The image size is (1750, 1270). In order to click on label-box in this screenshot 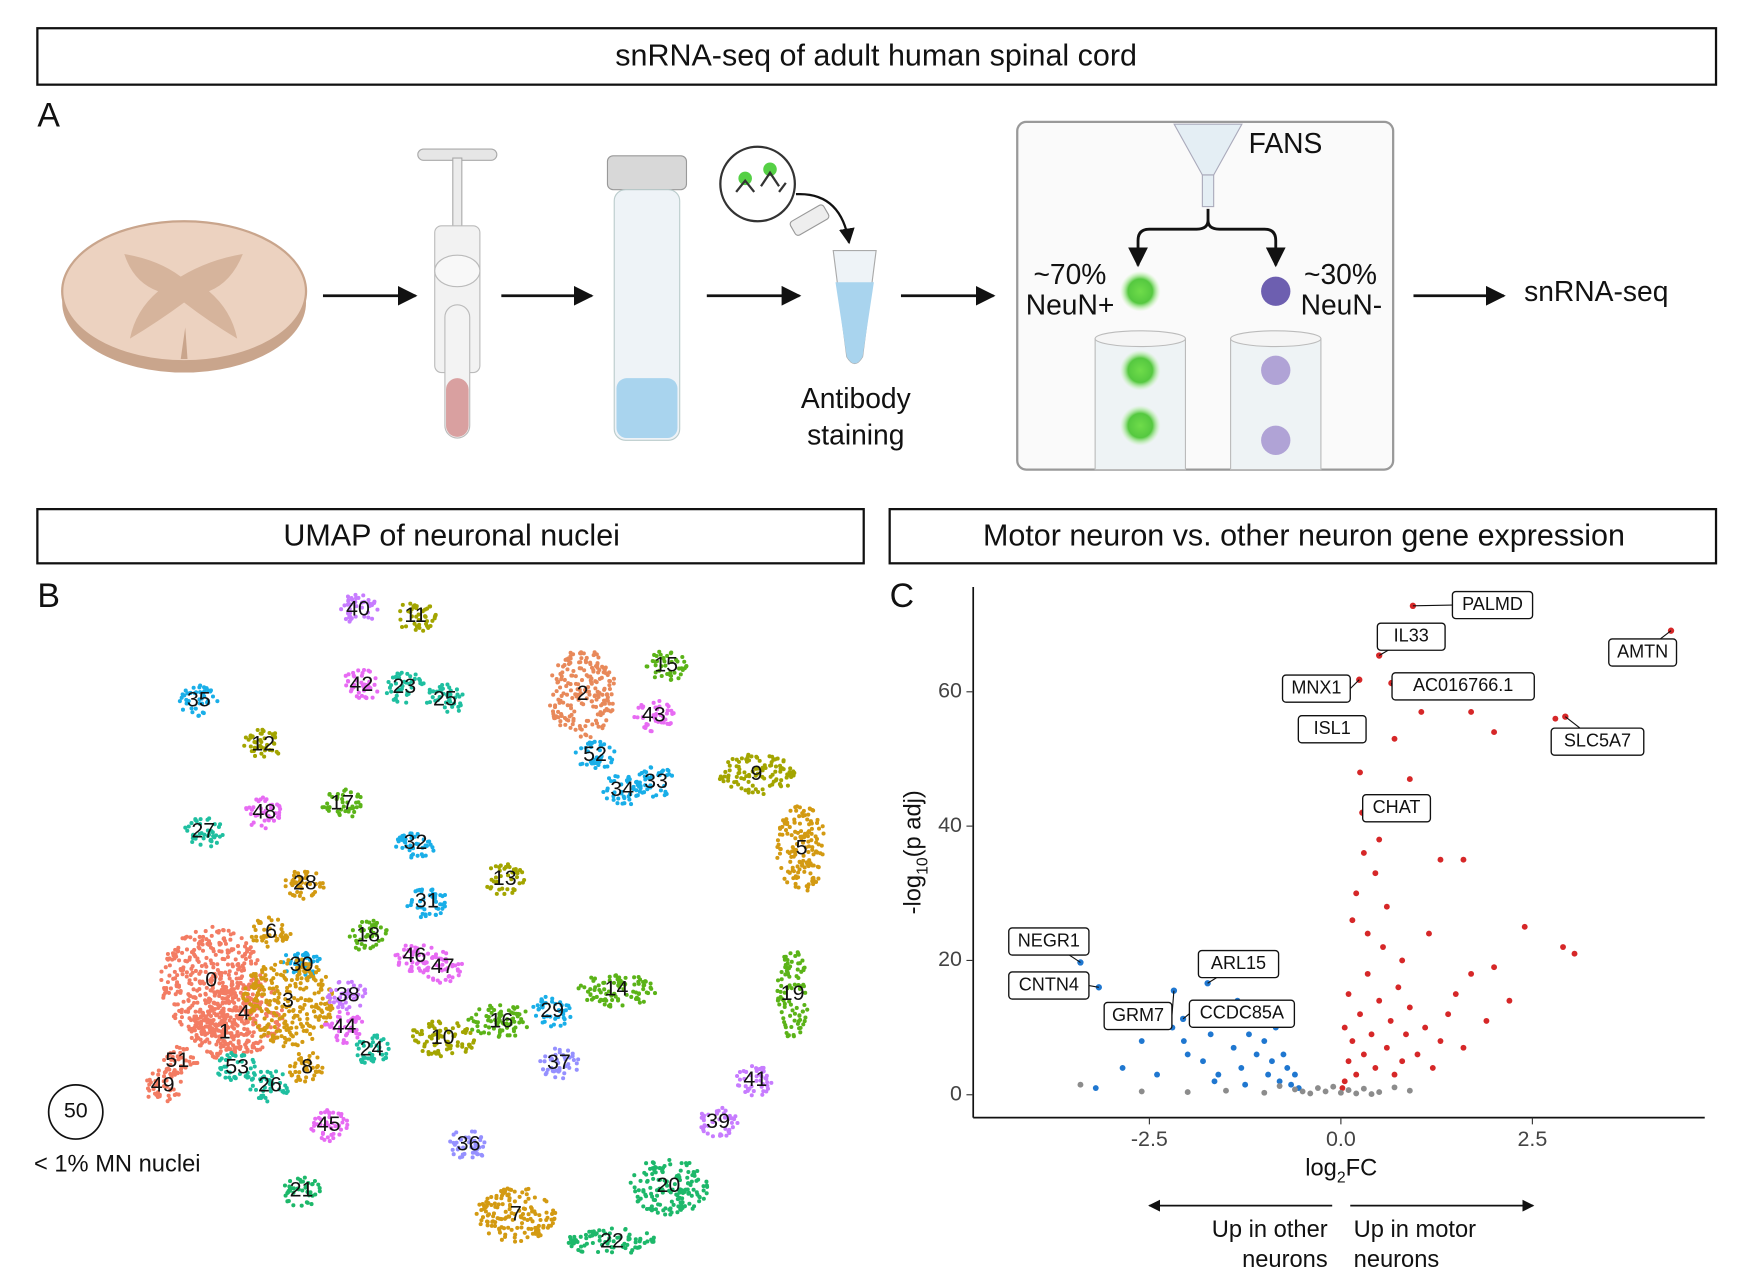, I will do `click(1316, 688)`.